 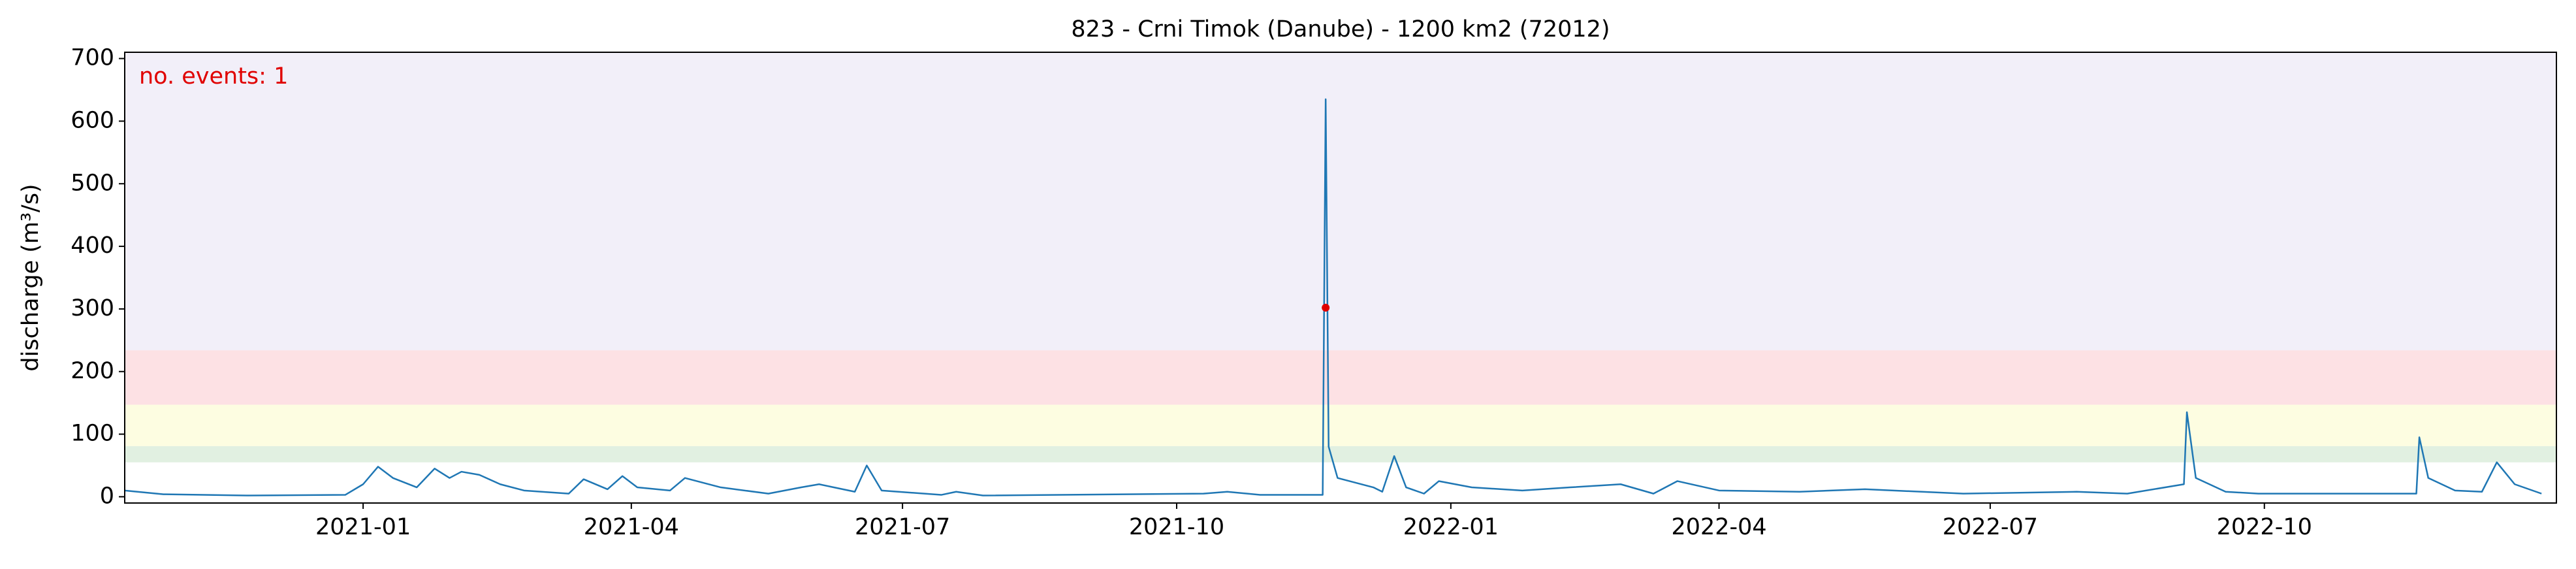 What do you see at coordinates (93, 120) in the screenshot?
I see `y-tick-label: 600` at bounding box center [93, 120].